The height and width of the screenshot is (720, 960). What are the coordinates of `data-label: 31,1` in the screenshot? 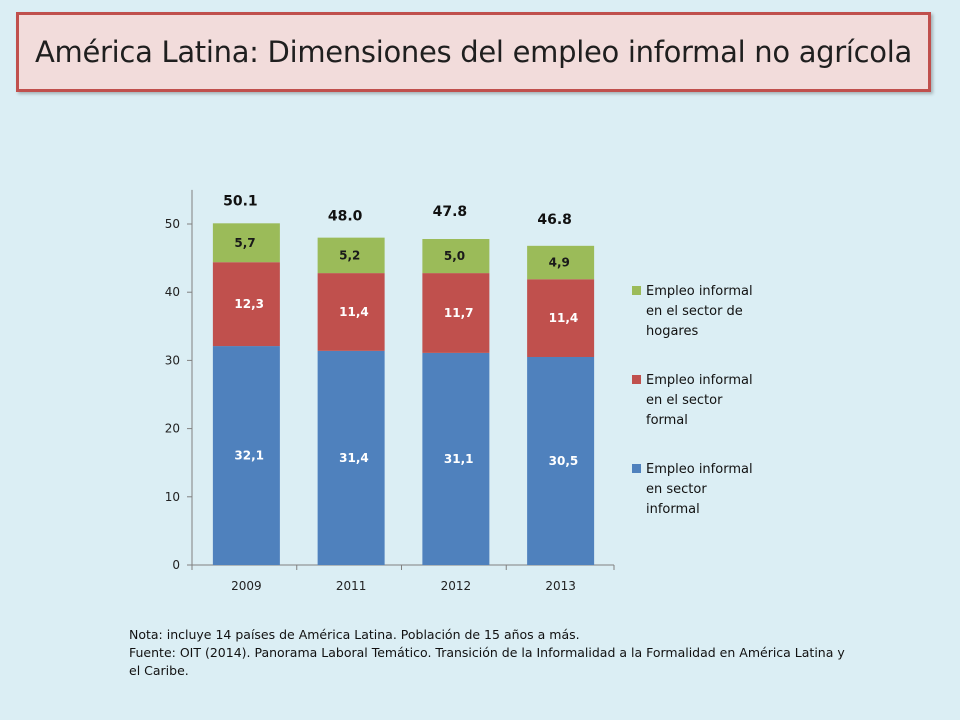 It's located at (459, 459).